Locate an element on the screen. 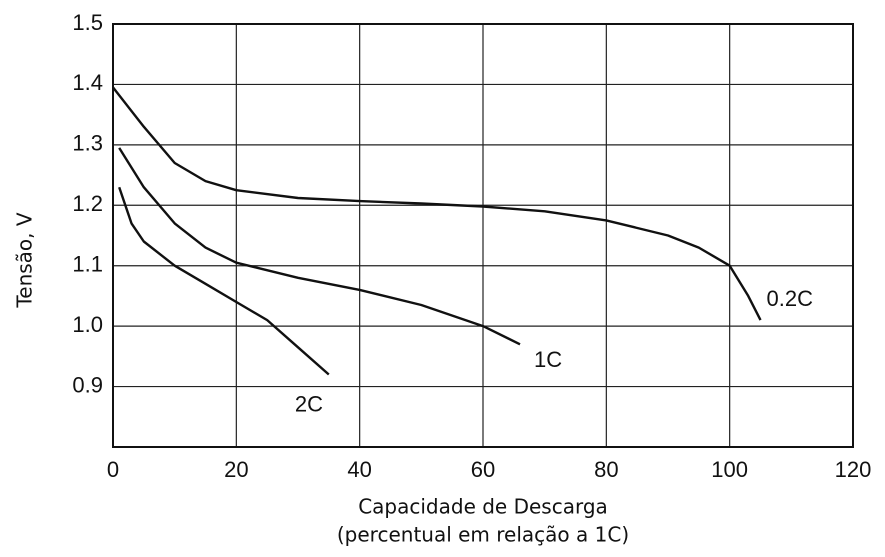 The width and height of the screenshot is (885, 557). series-line is located at coordinates (224, 281).